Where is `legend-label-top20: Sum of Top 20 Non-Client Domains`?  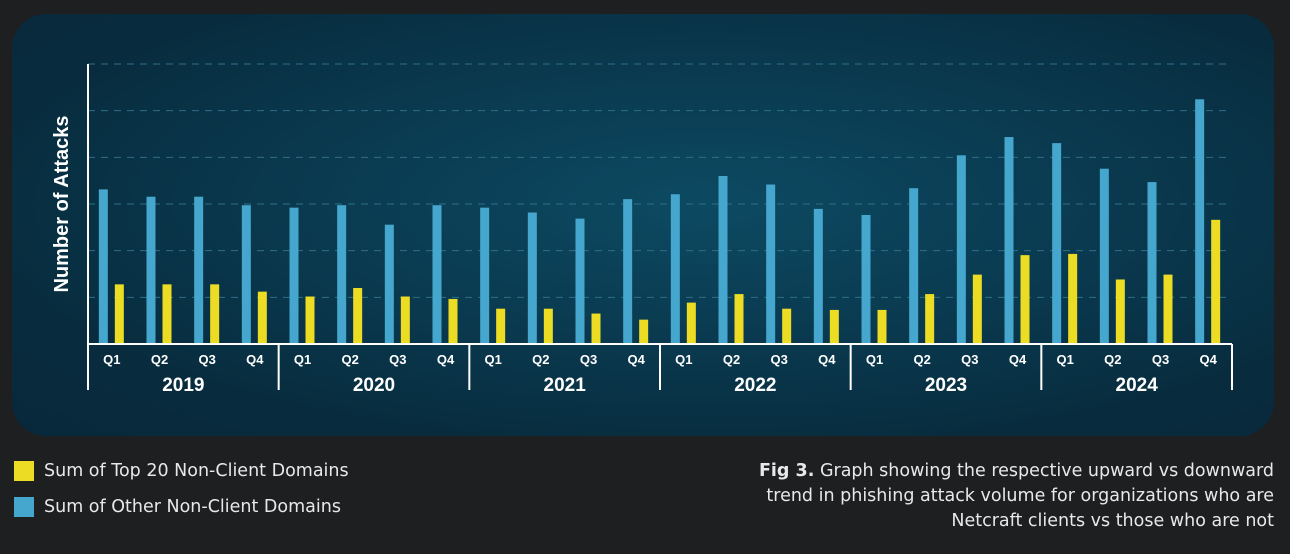 legend-label-top20: Sum of Top 20 Non-Client Domains is located at coordinates (196, 471).